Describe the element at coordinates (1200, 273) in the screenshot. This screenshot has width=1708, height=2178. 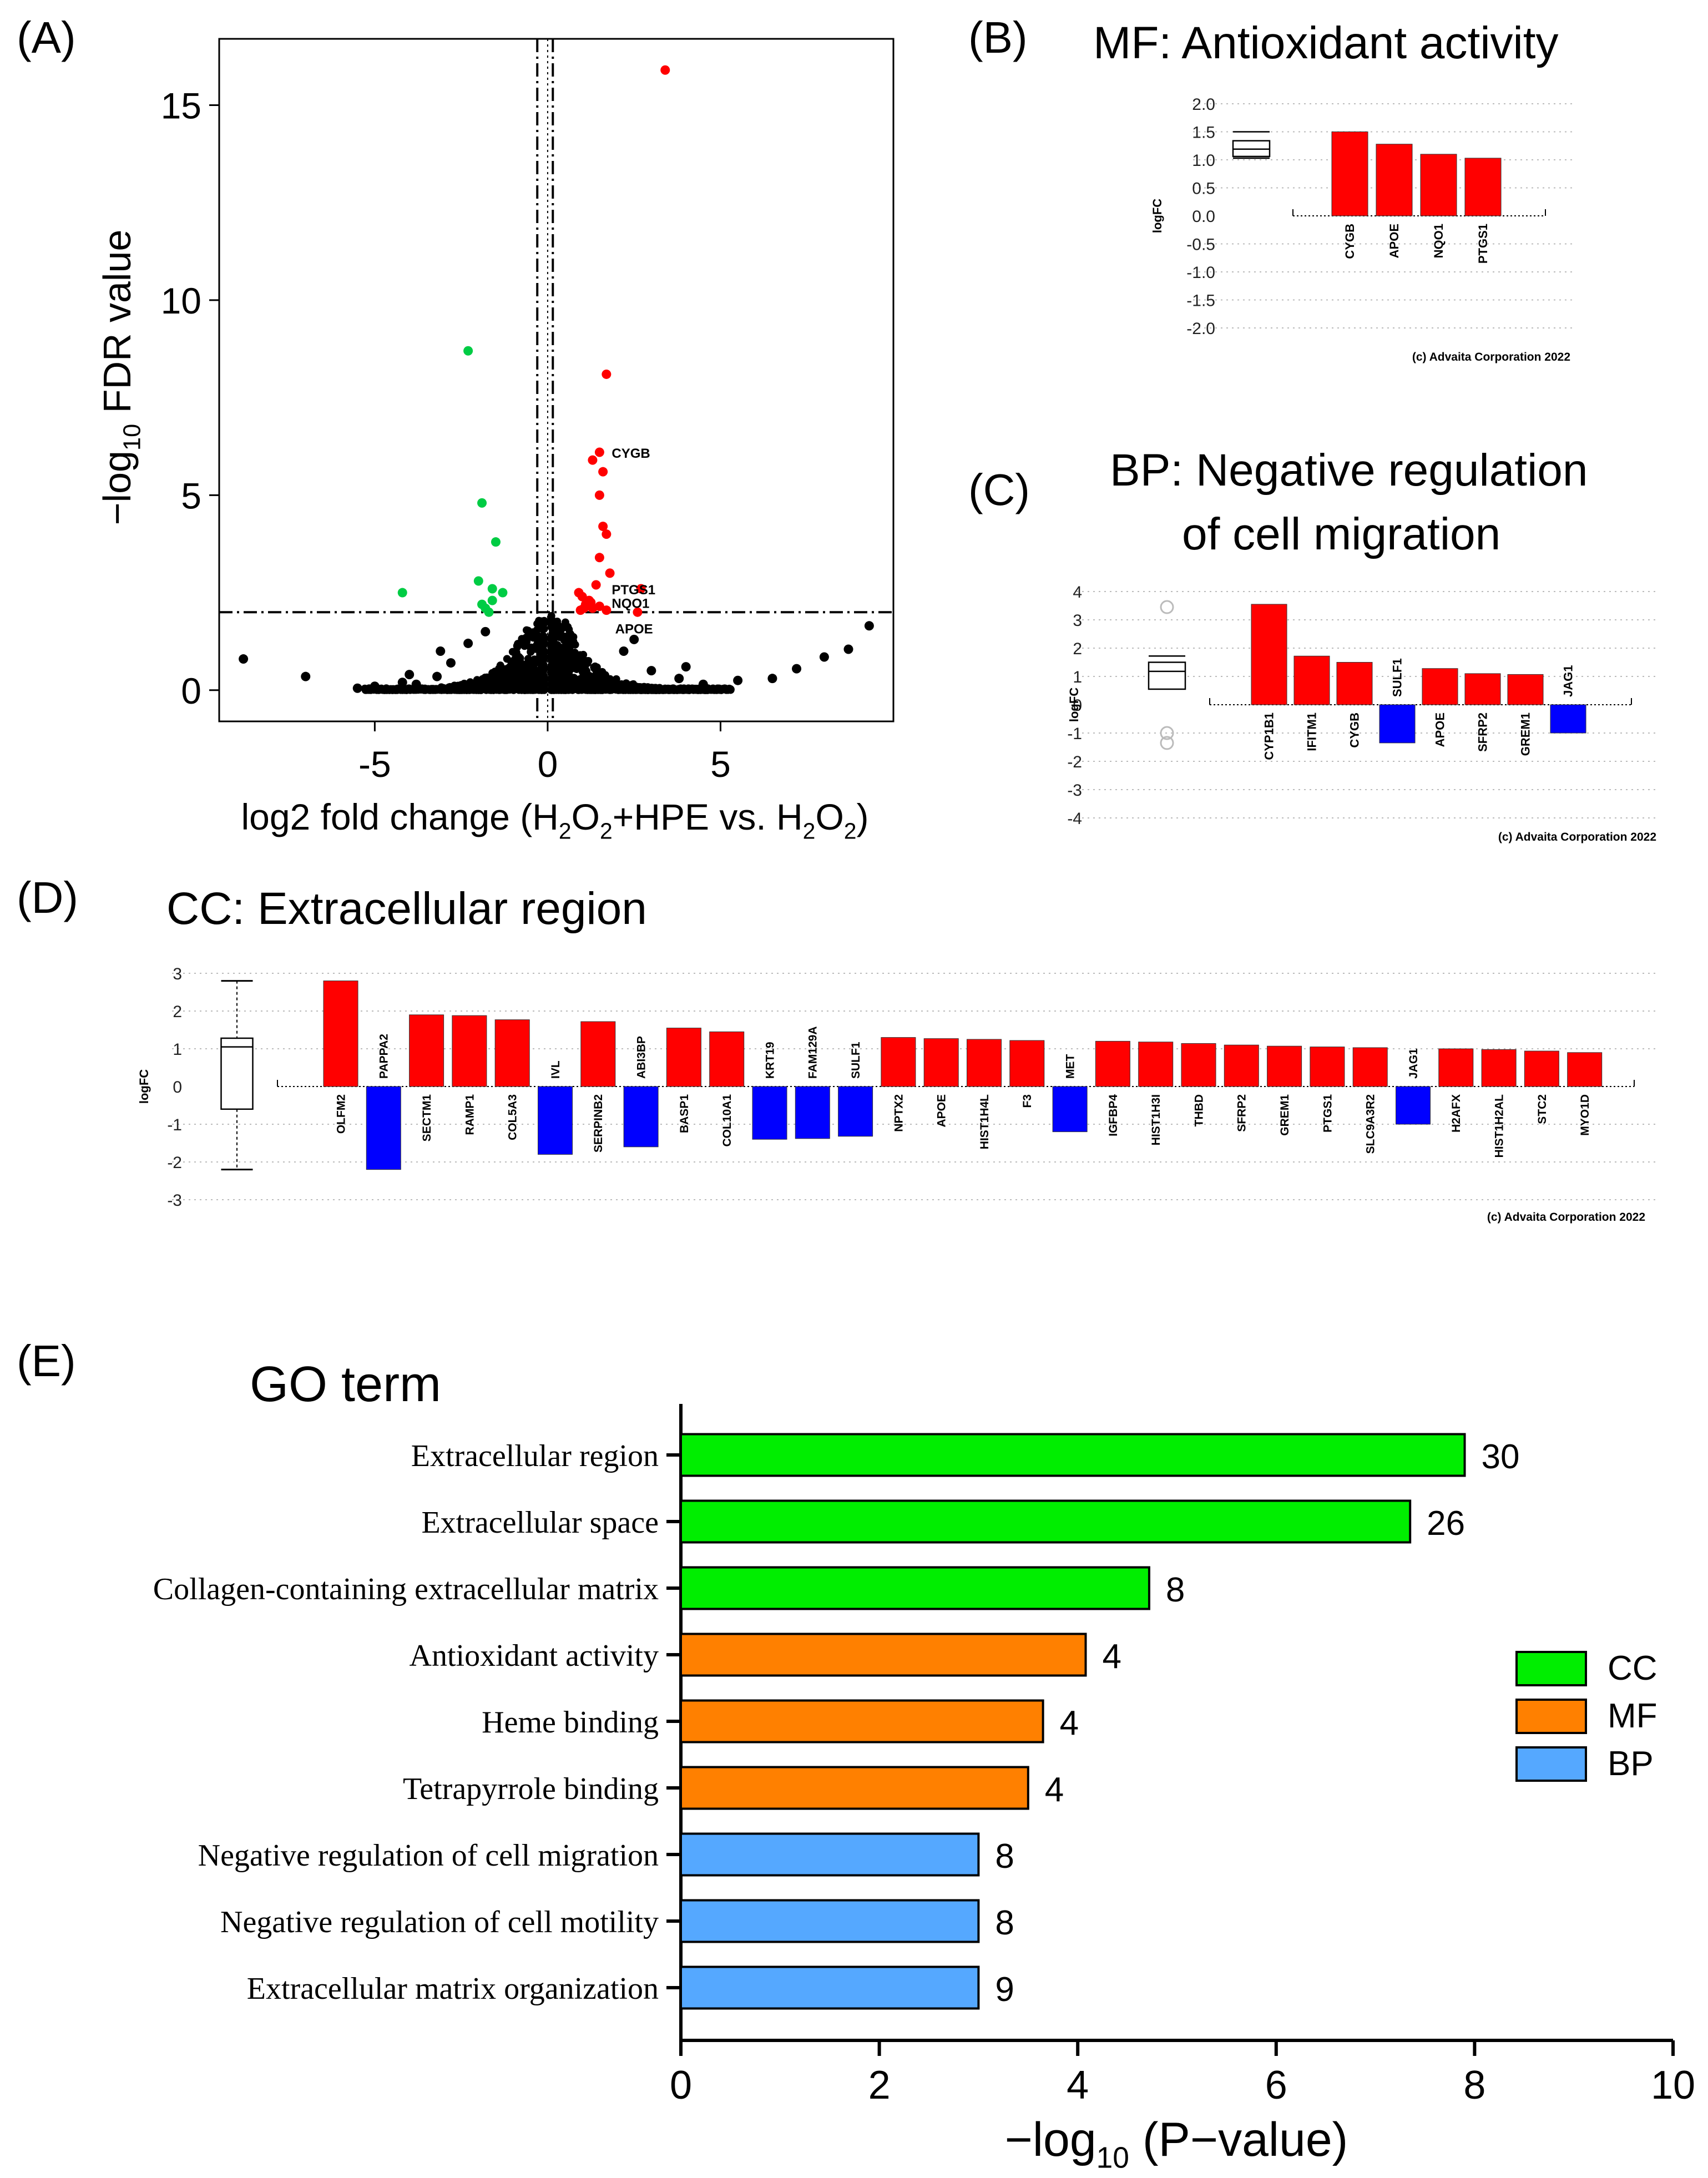
I see `y-tick-label: -1.0` at that location.